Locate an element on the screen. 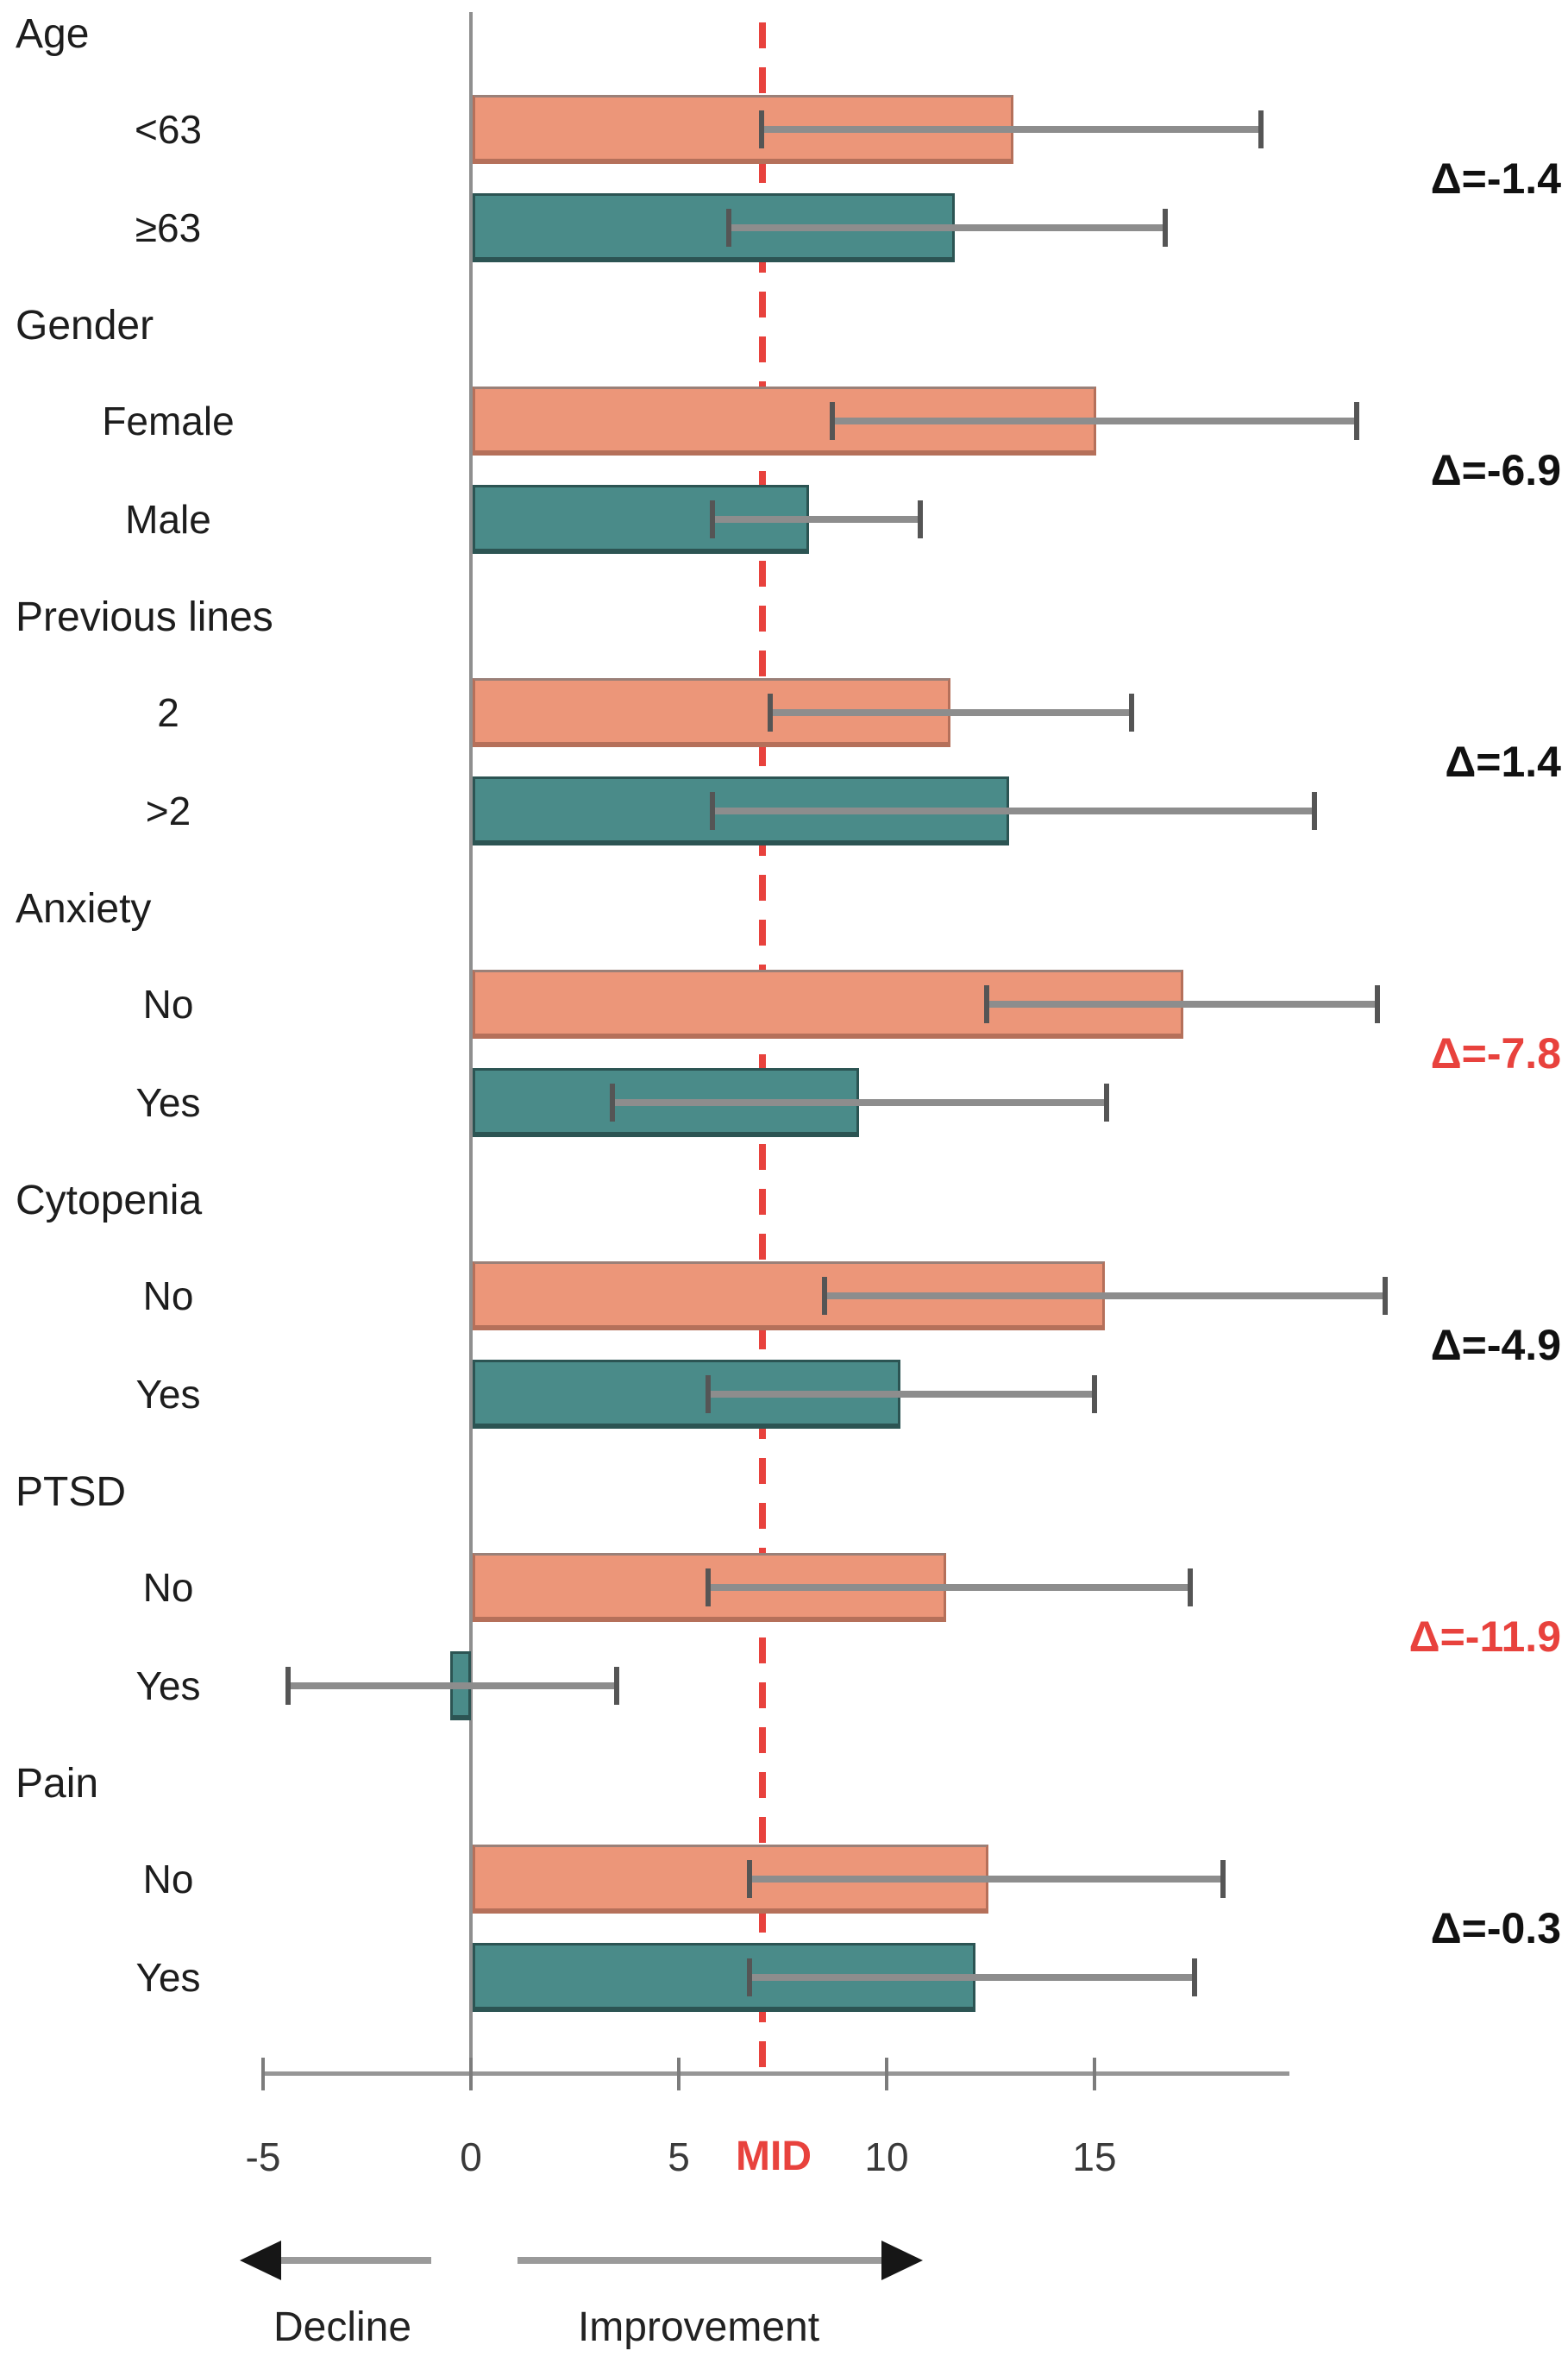  x-tick-label: 15 is located at coordinates (1094, 2156).